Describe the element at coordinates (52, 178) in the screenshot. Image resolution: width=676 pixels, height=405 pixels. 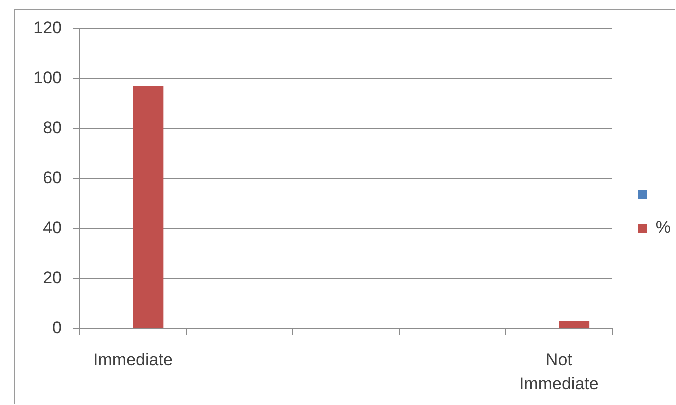
I see `y-tick-label: 60` at that location.